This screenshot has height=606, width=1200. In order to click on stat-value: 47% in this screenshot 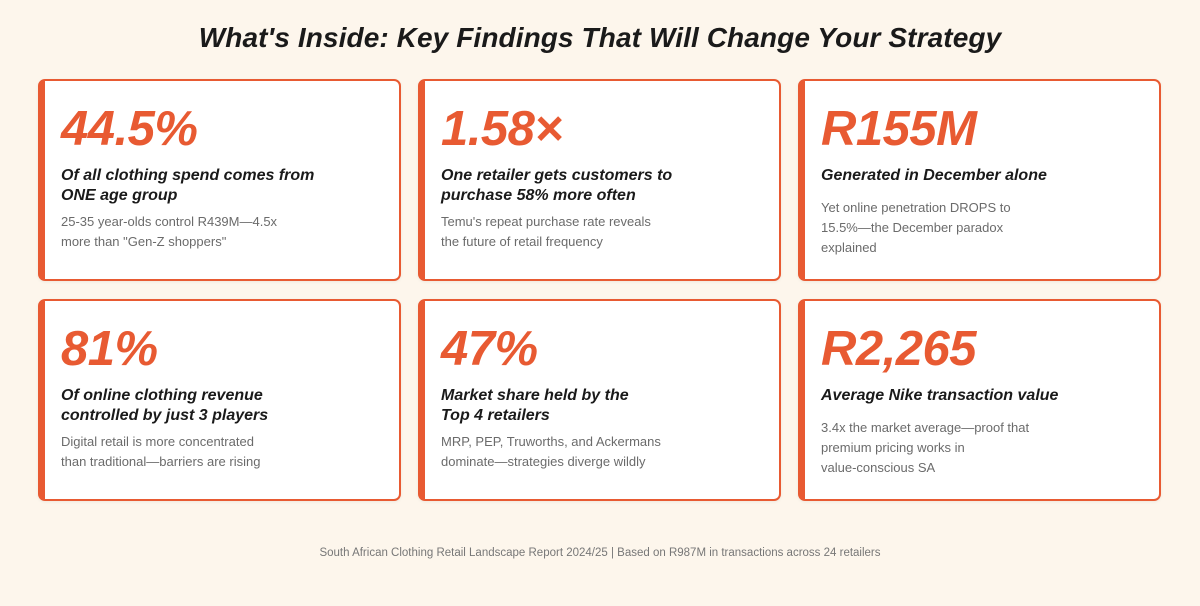, I will do `click(489, 349)`.